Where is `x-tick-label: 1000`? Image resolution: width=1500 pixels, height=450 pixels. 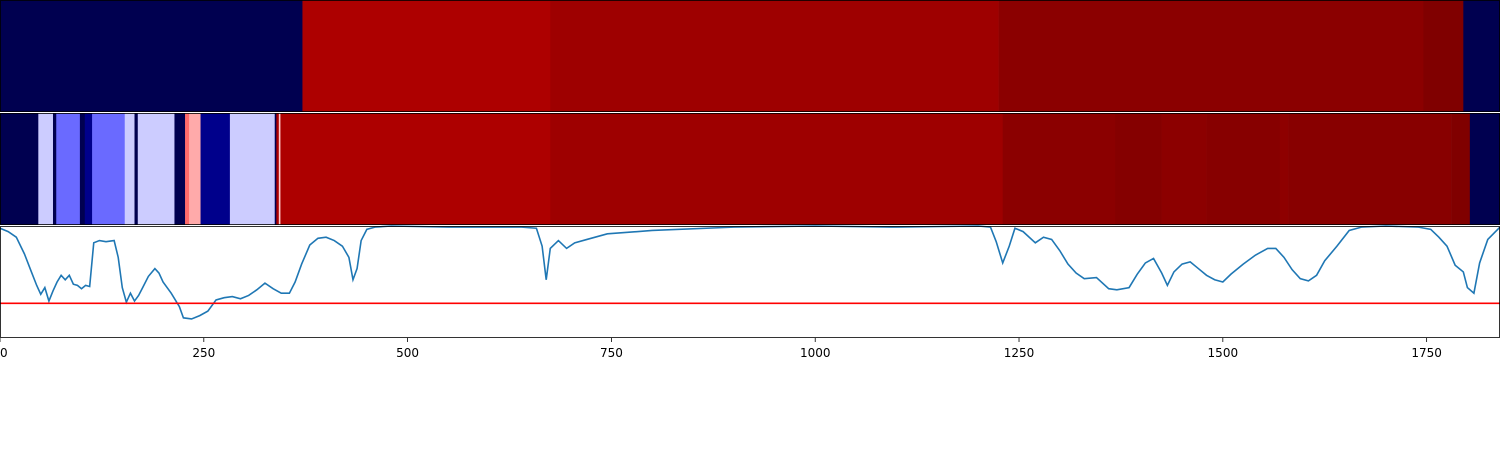 x-tick-label: 1000 is located at coordinates (815, 353).